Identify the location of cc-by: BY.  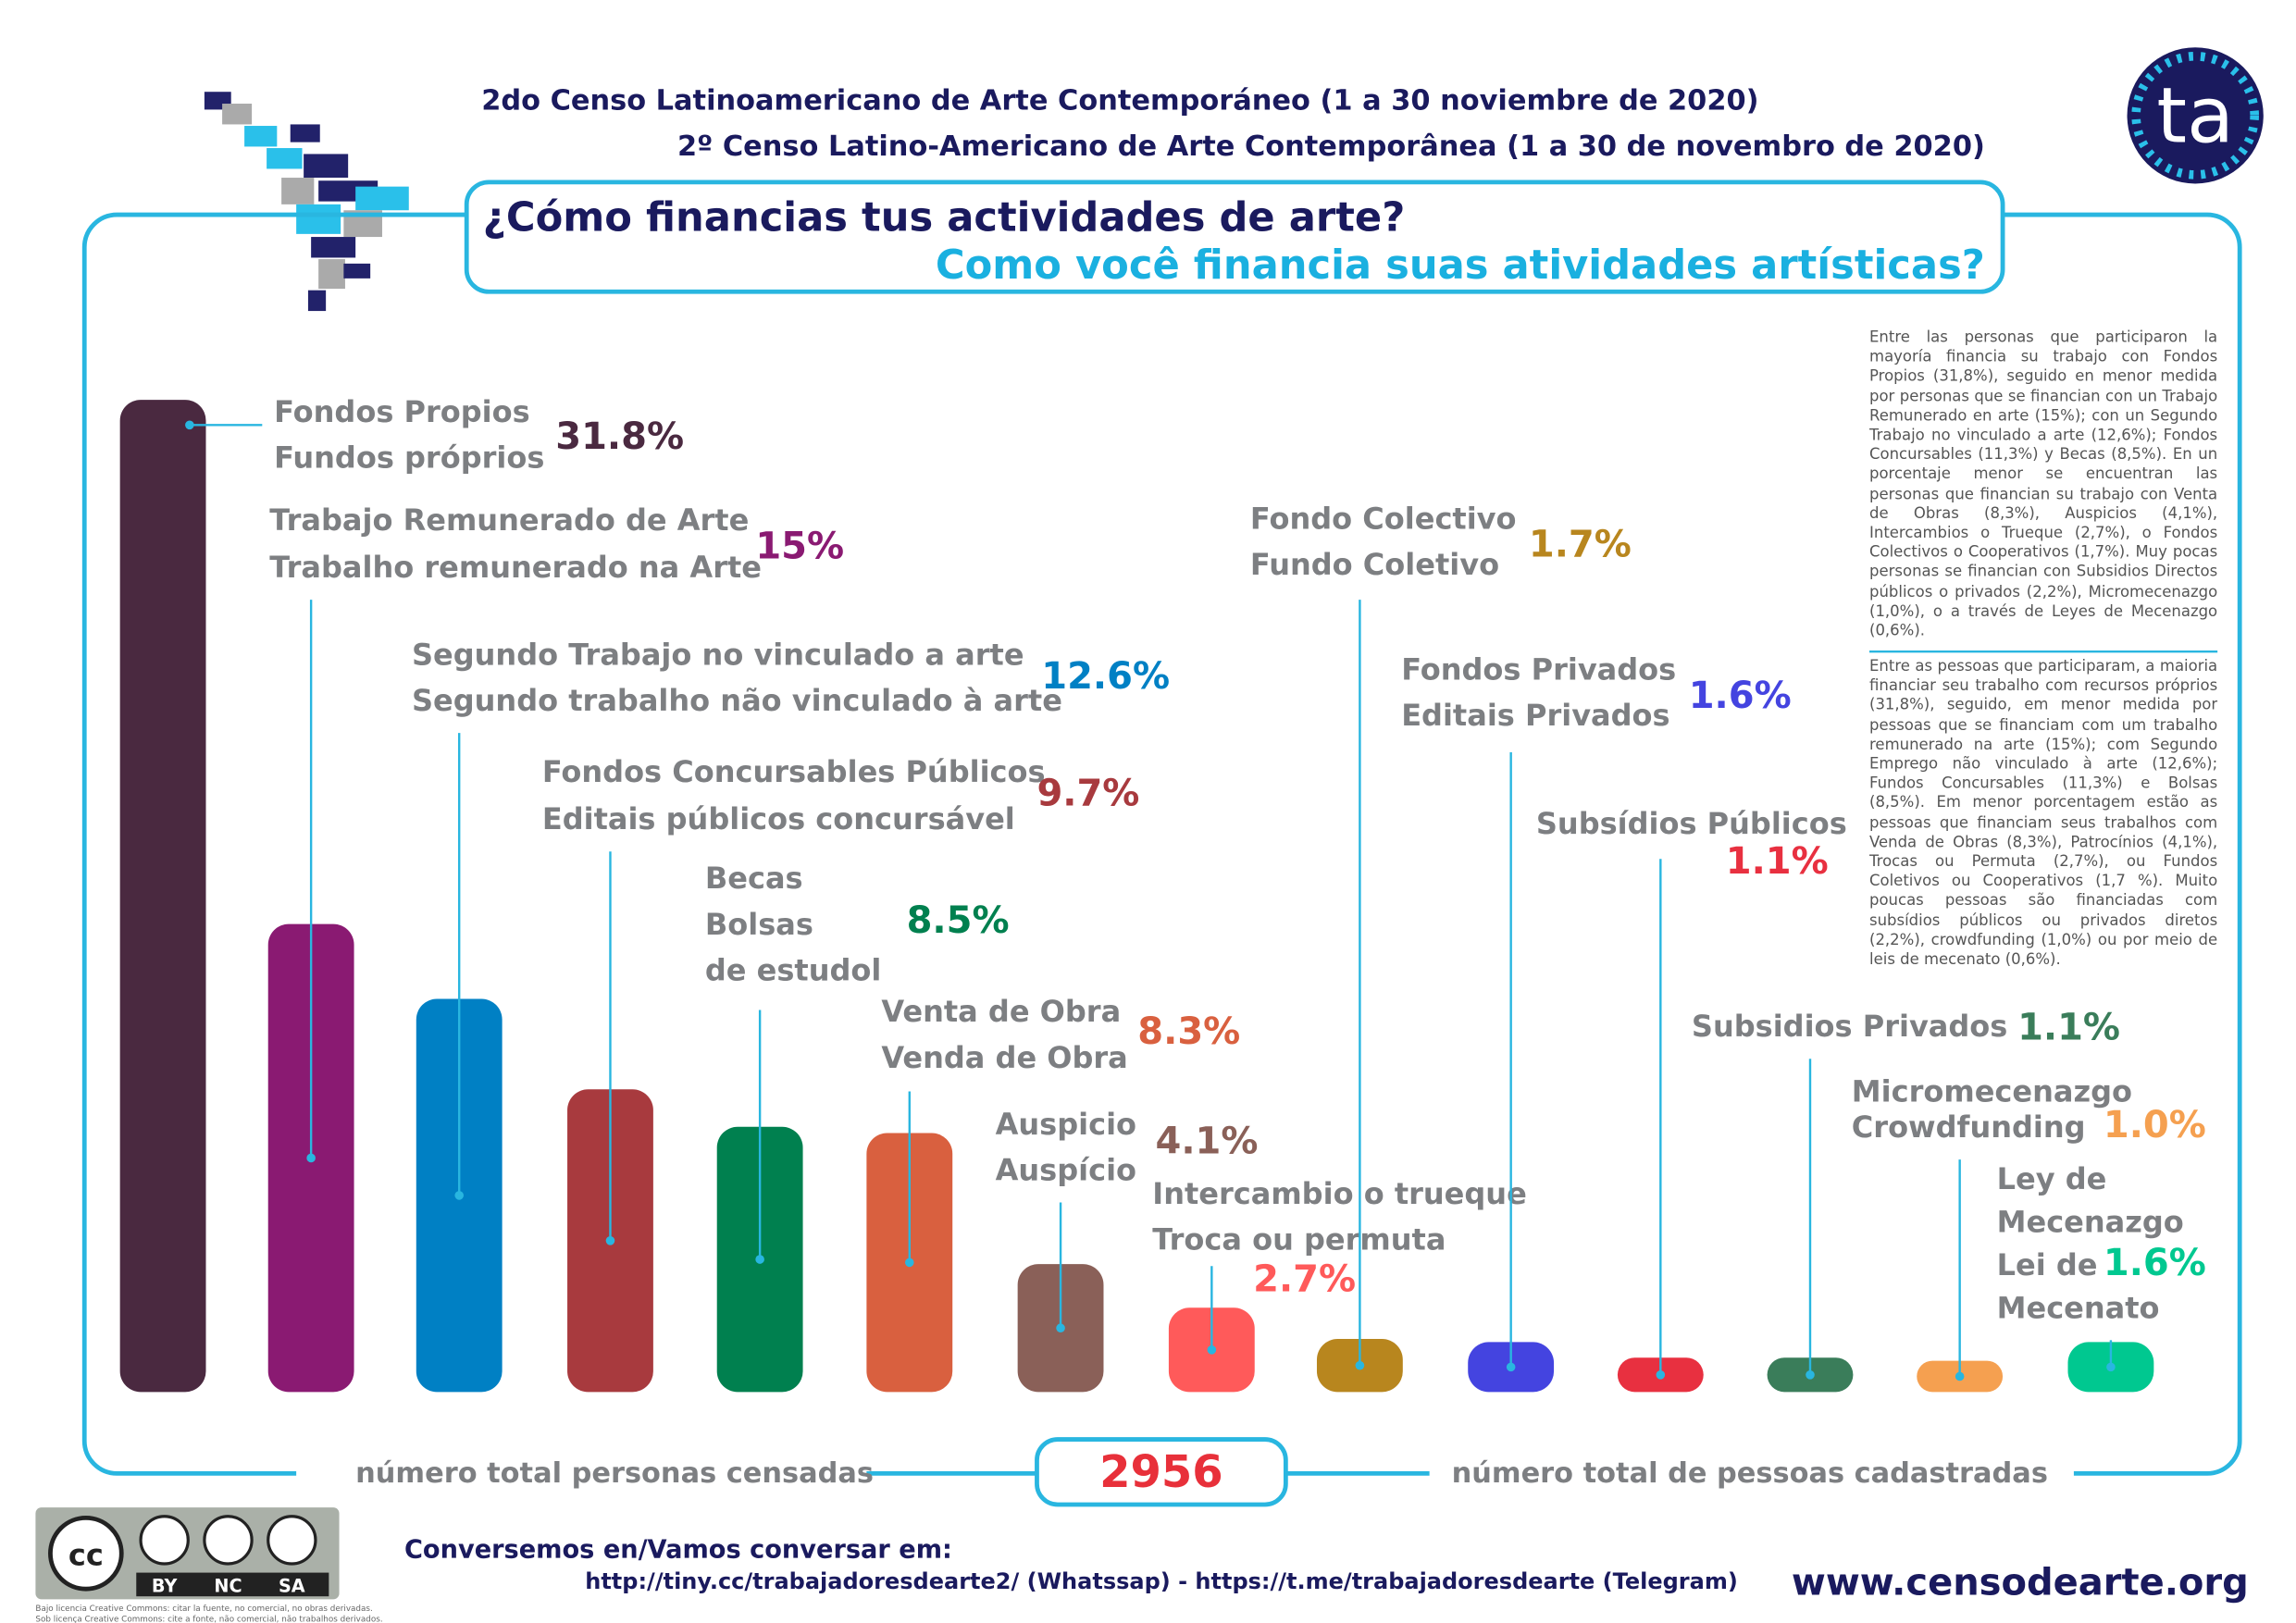
(166, 1585).